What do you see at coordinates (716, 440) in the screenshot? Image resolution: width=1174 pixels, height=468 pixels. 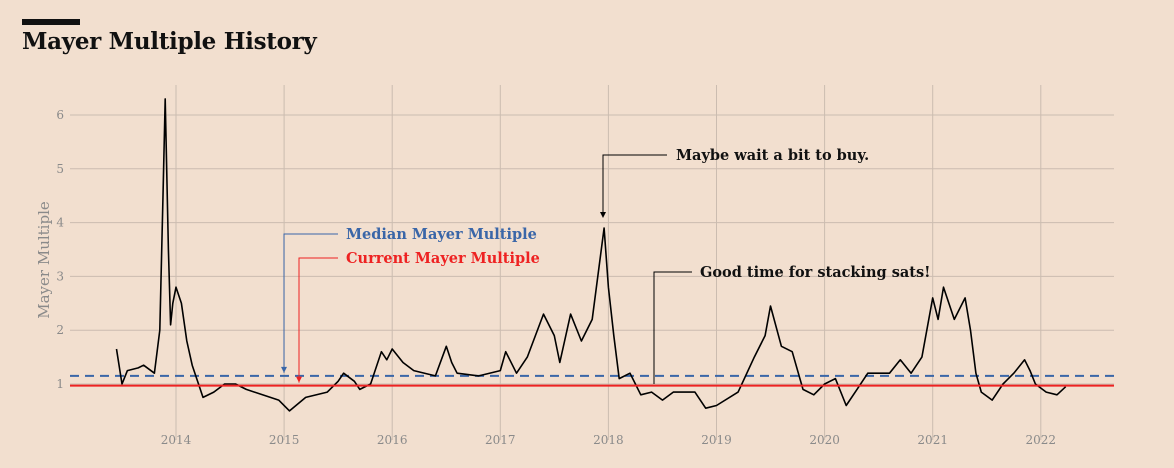 I see `x-tick-label: 2019` at bounding box center [716, 440].